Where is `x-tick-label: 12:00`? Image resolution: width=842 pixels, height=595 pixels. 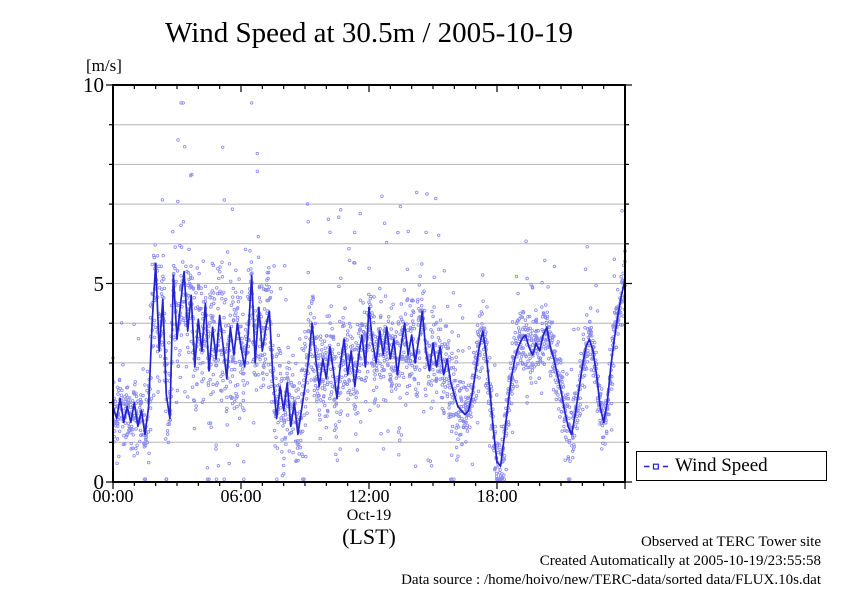
x-tick-label: 12:00 is located at coordinates (369, 496).